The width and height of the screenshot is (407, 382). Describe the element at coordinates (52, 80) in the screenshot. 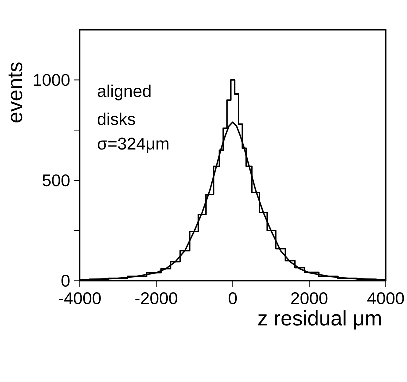

I see `y-tick-label: 1000` at that location.